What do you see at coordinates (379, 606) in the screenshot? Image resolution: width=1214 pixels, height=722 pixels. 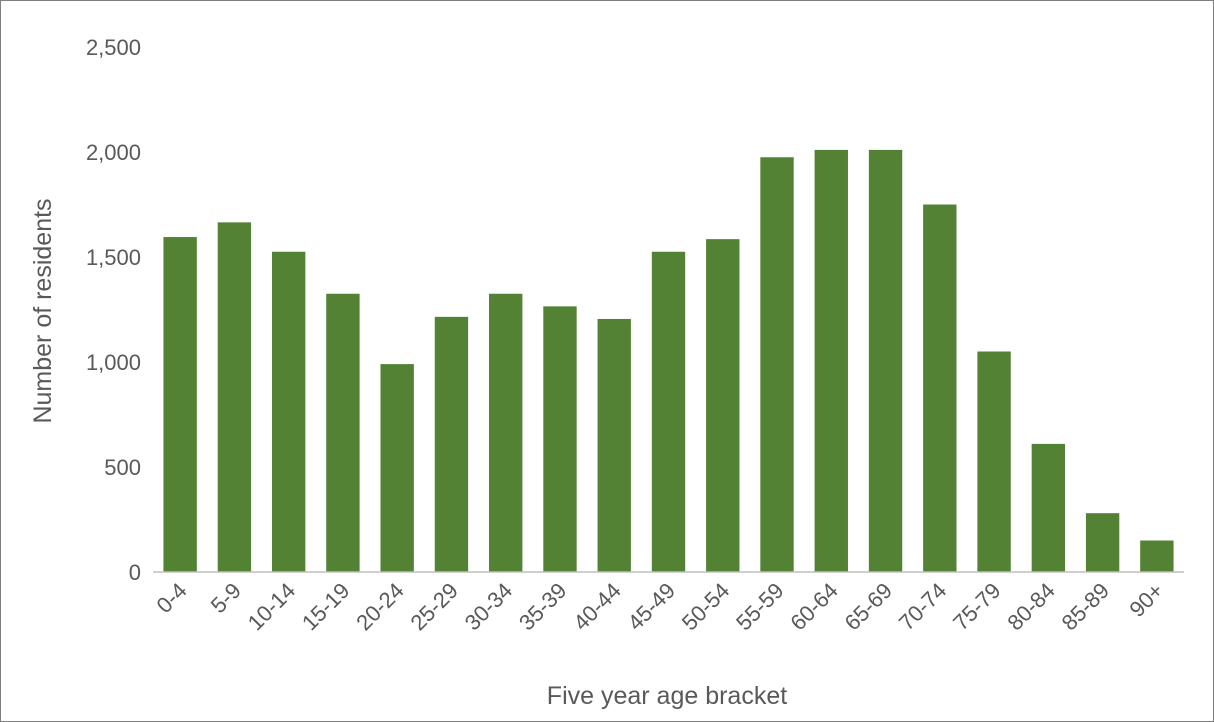 I see `x-tick-label: 20-24` at bounding box center [379, 606].